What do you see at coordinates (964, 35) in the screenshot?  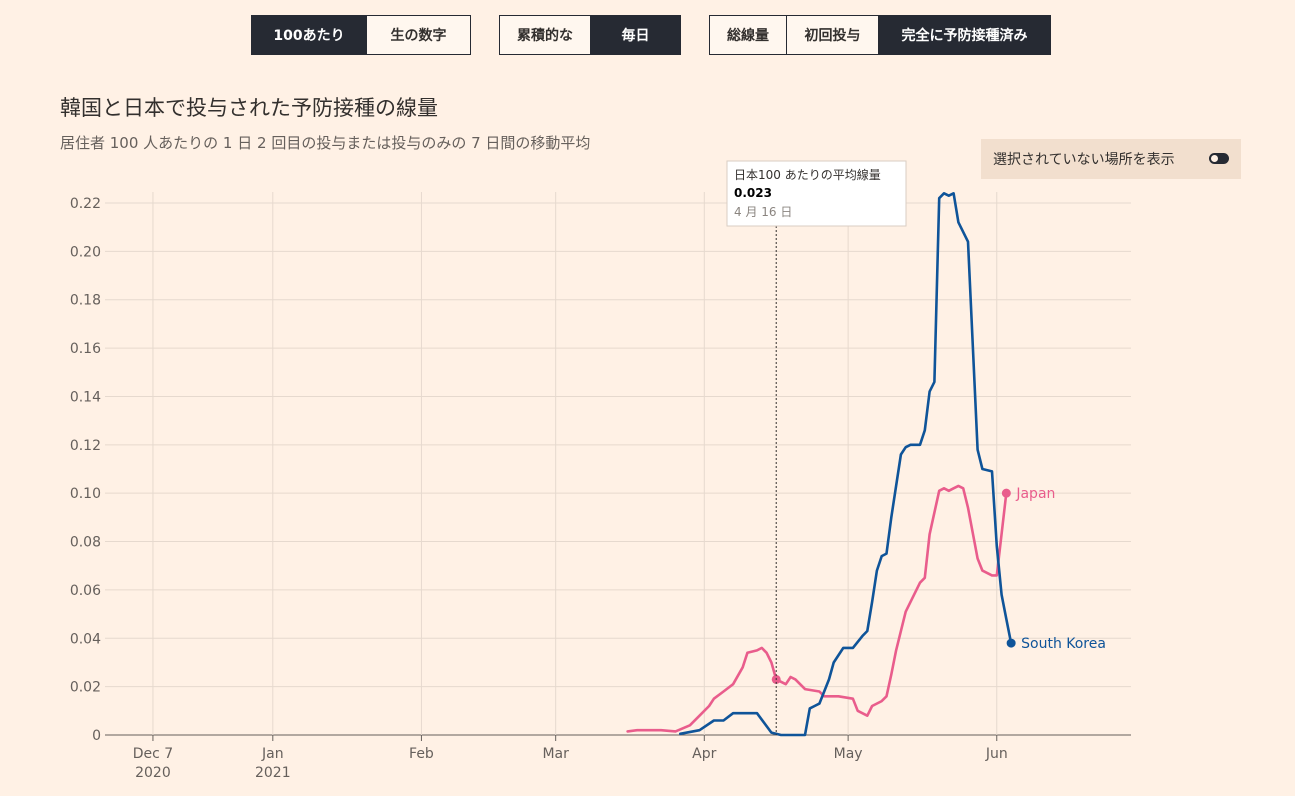 I see `fully-vaccinated-button: 完全に予防接種済み` at bounding box center [964, 35].